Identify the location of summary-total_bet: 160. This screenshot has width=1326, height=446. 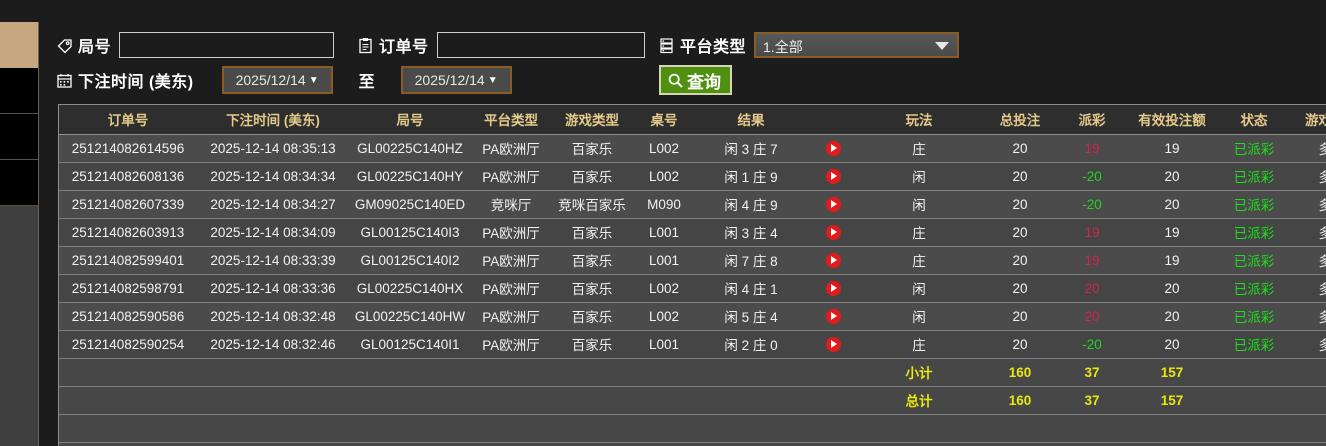
(1020, 400).